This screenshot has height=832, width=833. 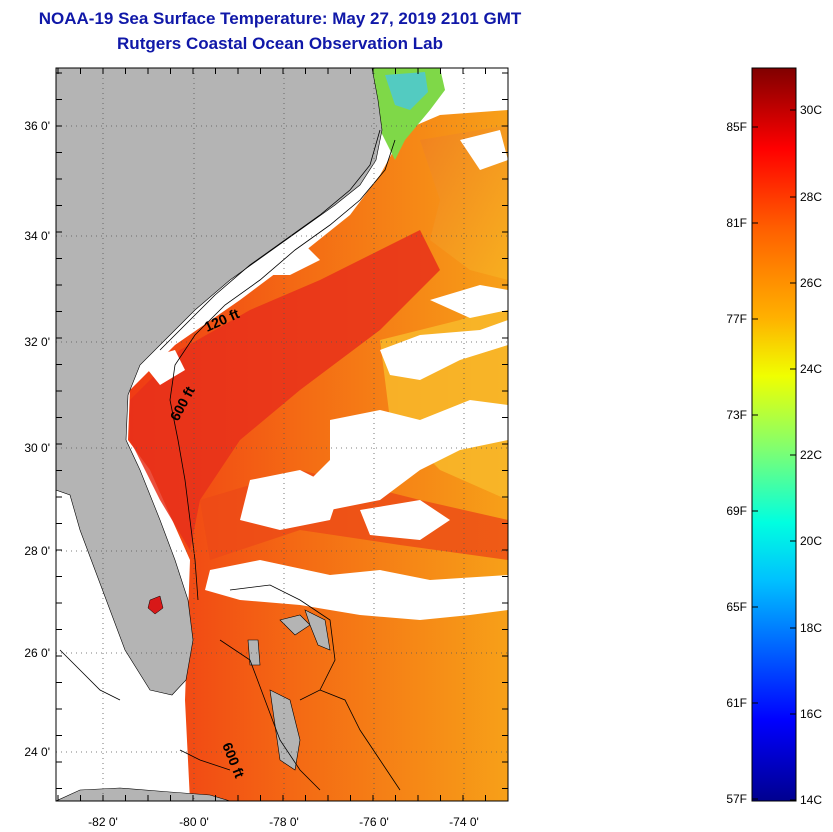 I want to click on longitude-tick-label: -74 0', so click(x=464, y=822).